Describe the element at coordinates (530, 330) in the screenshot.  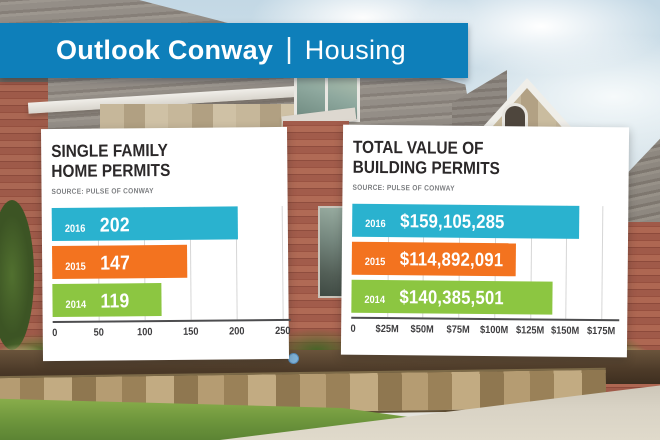
I see `tick-label: $125M` at that location.